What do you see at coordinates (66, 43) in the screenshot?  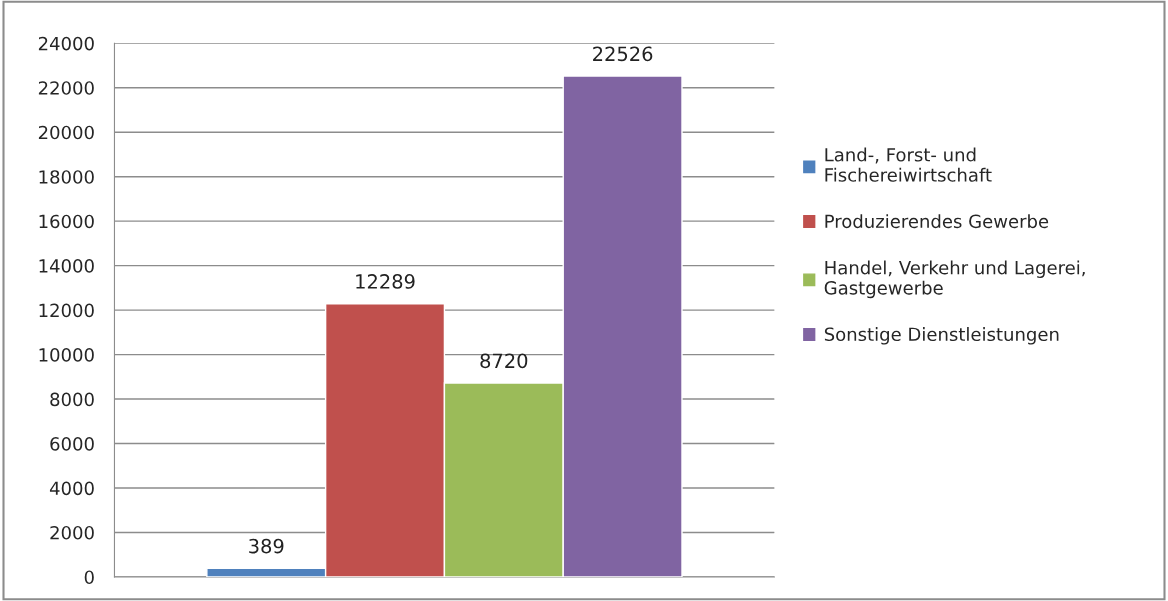 I see `y-tick-label: 24000` at bounding box center [66, 43].